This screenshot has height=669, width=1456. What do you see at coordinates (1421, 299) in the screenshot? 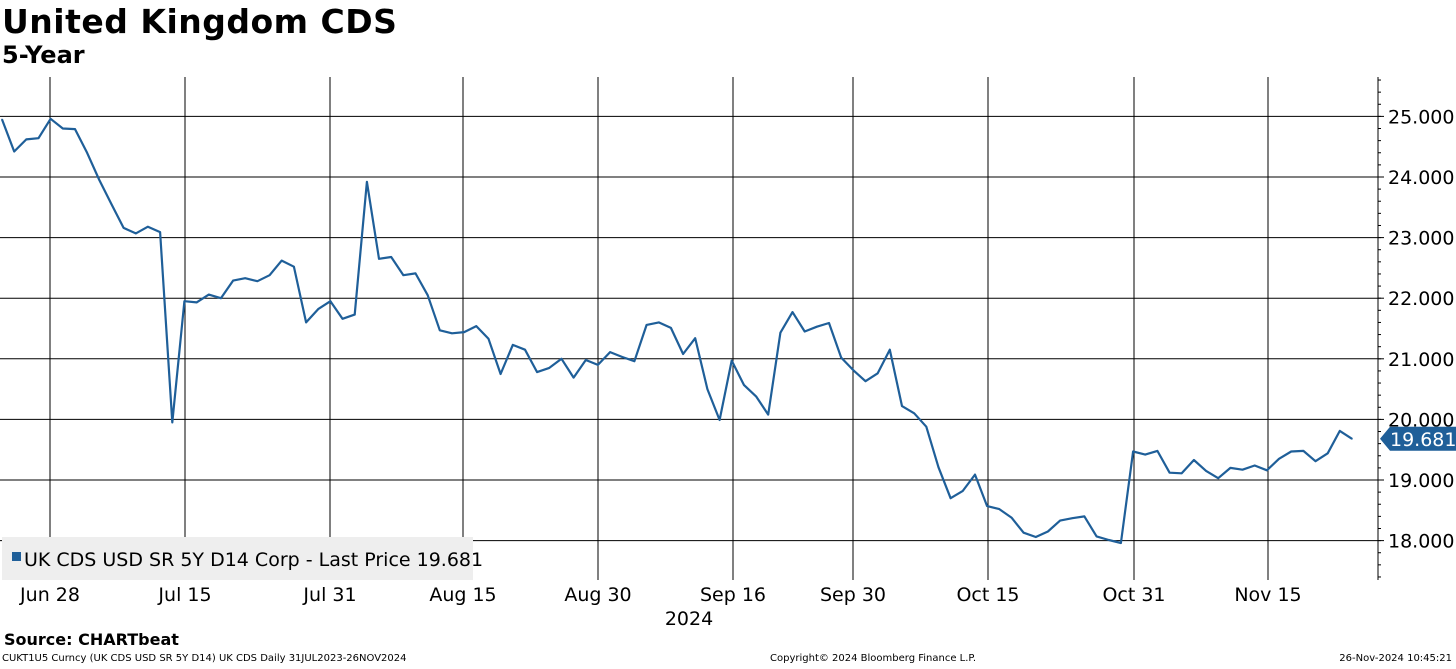
I see `y-tick-label: 22.000` at bounding box center [1421, 299].